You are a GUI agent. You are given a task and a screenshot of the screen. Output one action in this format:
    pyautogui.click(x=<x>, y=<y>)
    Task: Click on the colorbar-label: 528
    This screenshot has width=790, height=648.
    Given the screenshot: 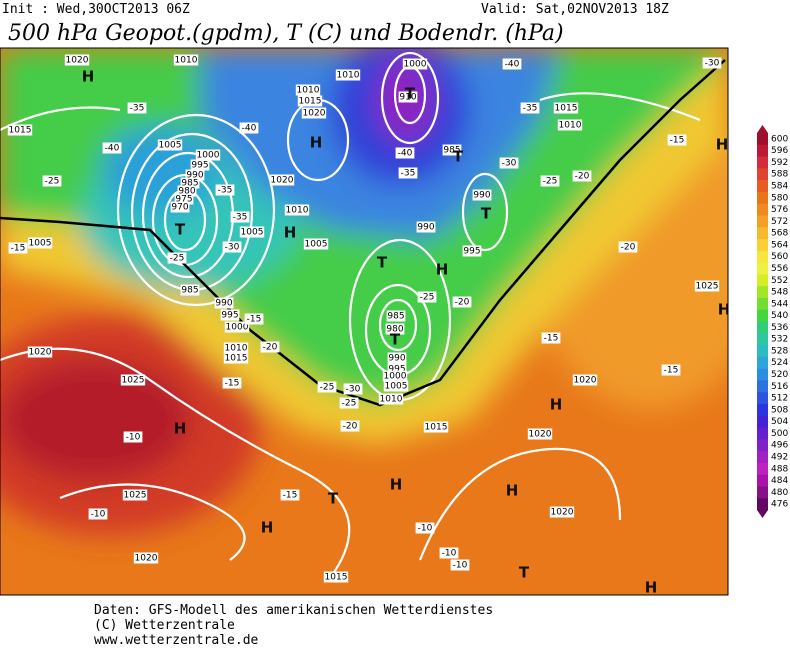 What is the action you would take?
    pyautogui.click(x=779, y=351)
    